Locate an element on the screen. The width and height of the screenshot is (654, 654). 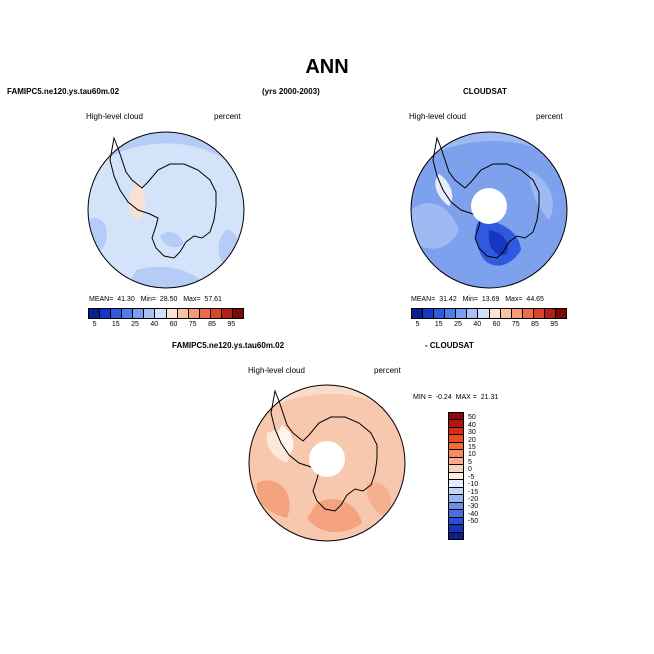
panel2-colorbar is located at coordinates (489, 313).